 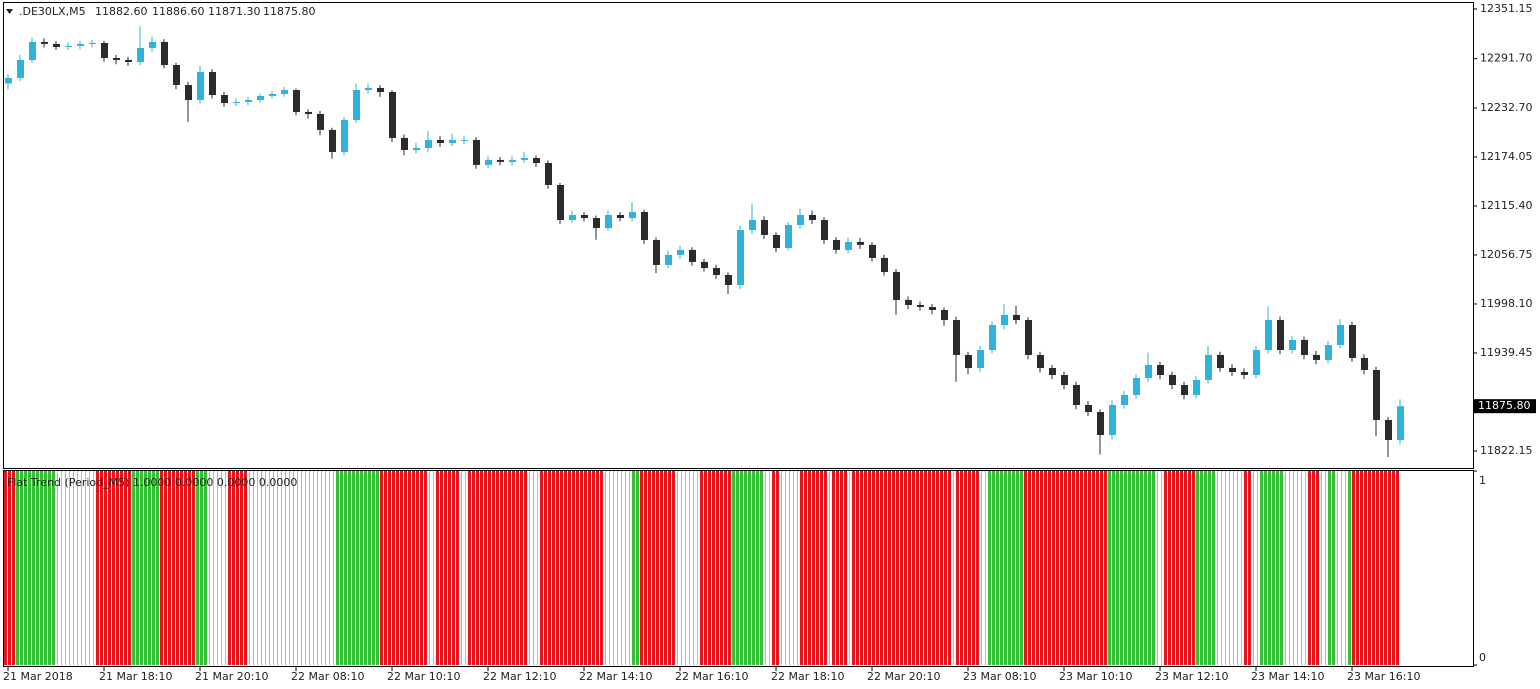 I want to click on x-tick-label: 22 Mar 08:10, so click(x=327, y=676).